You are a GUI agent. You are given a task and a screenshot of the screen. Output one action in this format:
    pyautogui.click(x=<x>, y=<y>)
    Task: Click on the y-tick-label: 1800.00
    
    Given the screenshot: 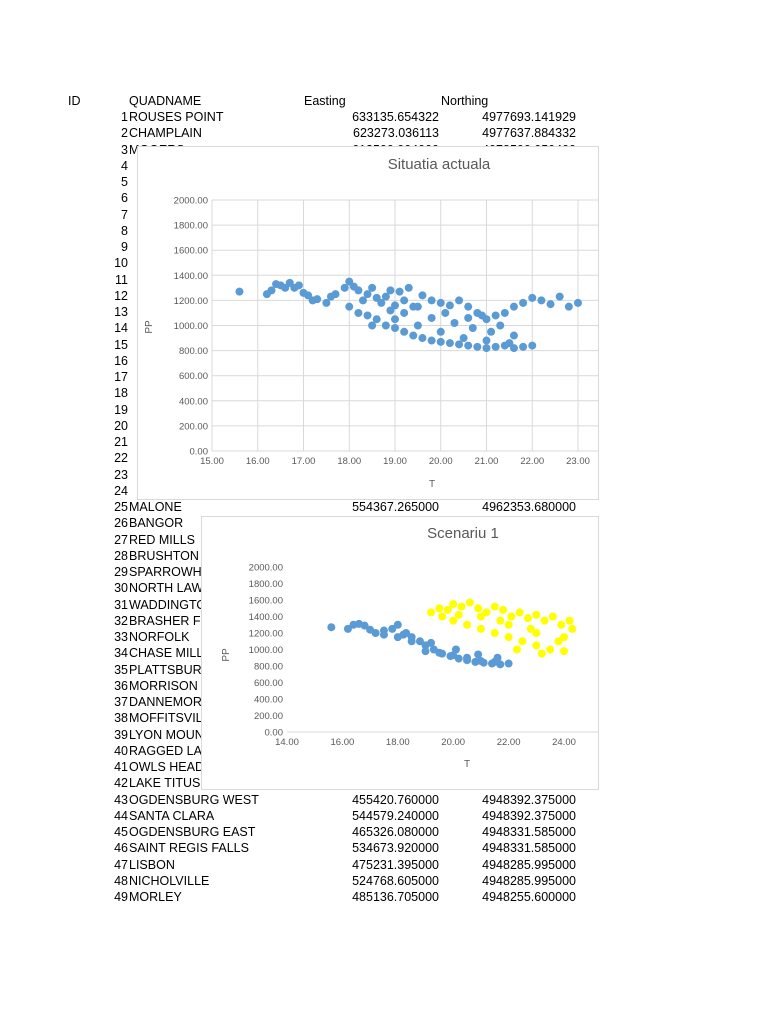 What is the action you would take?
    pyautogui.click(x=266, y=584)
    